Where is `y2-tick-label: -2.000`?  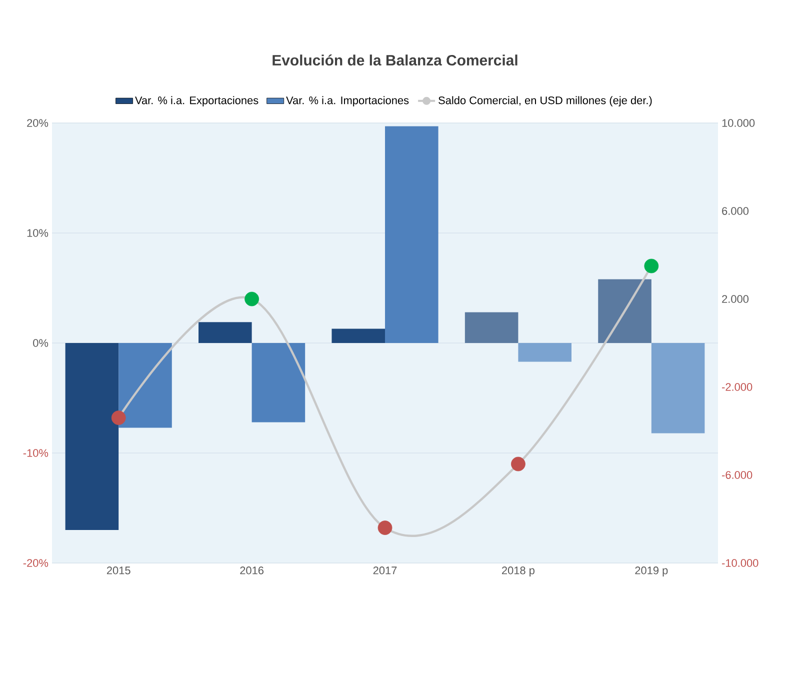 y2-tick-label: -2.000 is located at coordinates (737, 387).